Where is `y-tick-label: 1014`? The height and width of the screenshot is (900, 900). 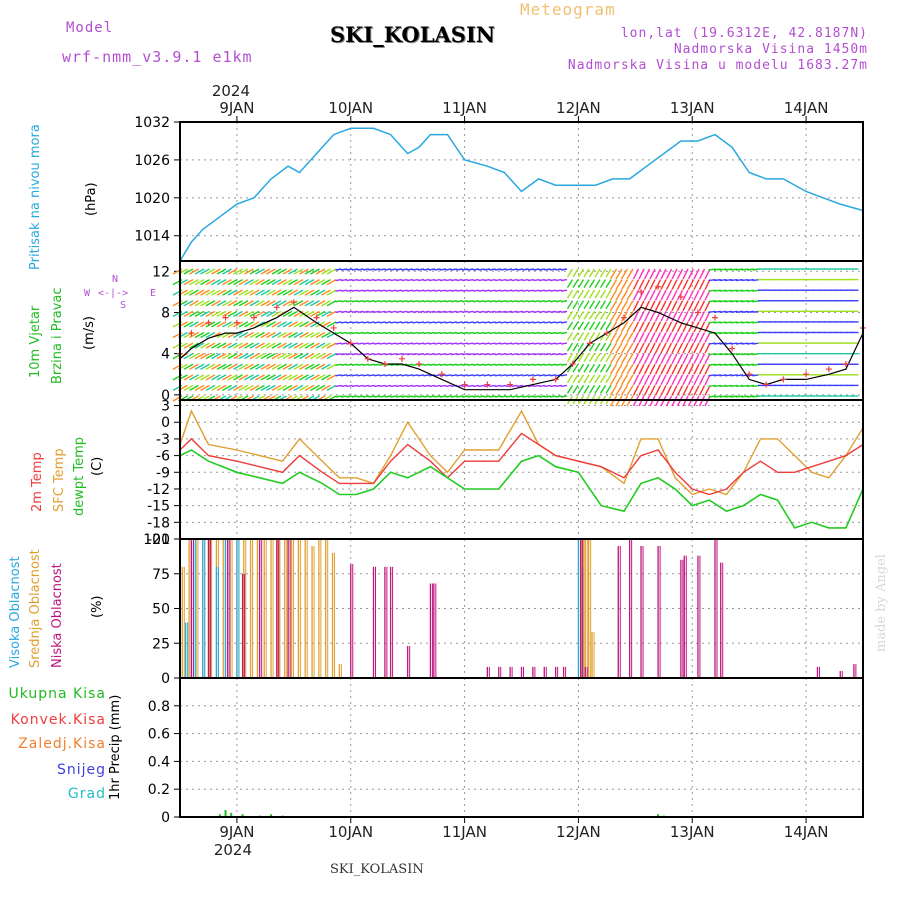
y-tick-label: 1014 is located at coordinates (152, 237).